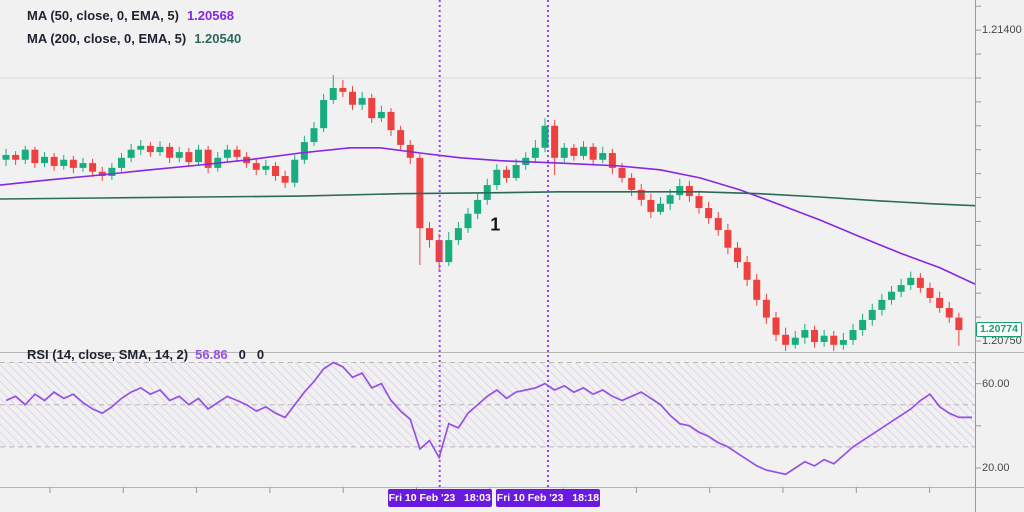 Image resolution: width=1024 pixels, height=512 pixels. What do you see at coordinates (1002, 30) in the screenshot?
I see `price-axis-label-top: 1.21400` at bounding box center [1002, 30].